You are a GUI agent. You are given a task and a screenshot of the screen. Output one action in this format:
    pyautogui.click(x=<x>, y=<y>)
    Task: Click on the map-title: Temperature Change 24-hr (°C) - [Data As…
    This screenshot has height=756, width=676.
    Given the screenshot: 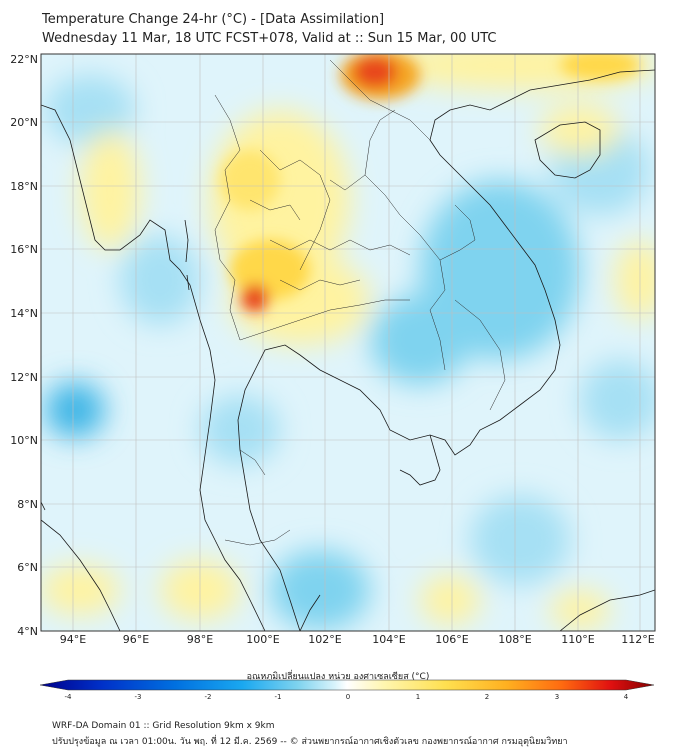 What is the action you would take?
    pyautogui.click(x=213, y=19)
    